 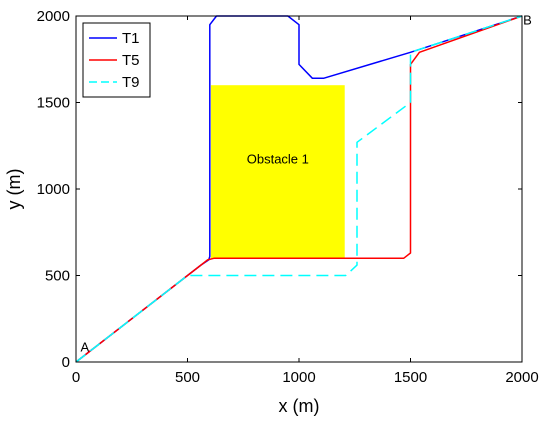 I want to click on legend-label-t1: T1, so click(x=131, y=38).